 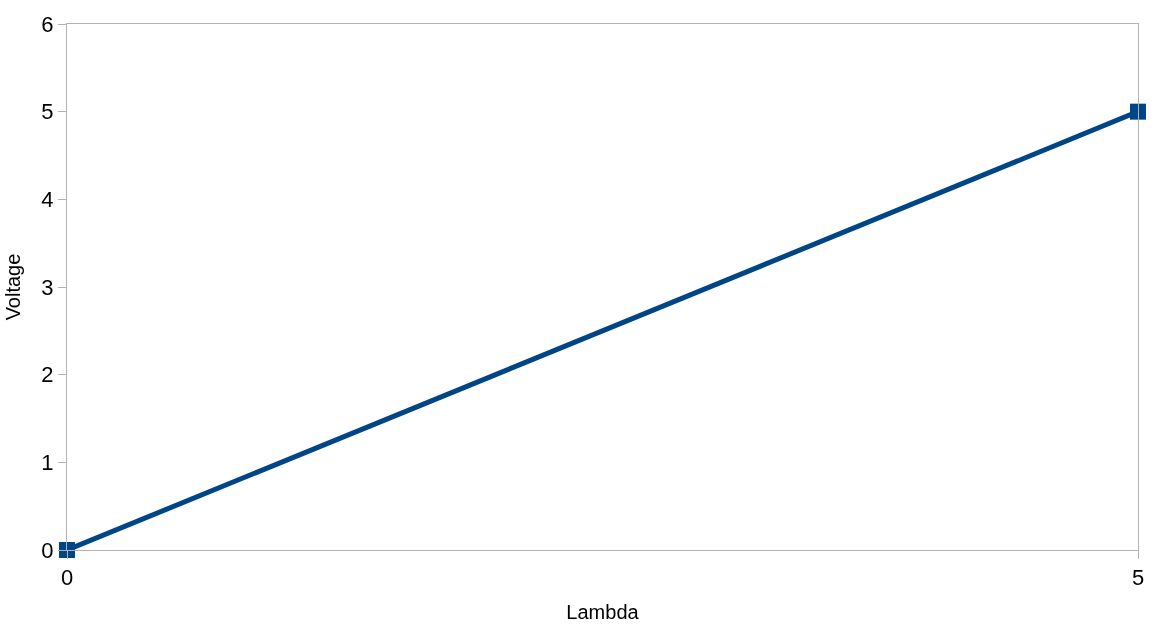 I want to click on y-tick-label: 6, so click(x=47, y=24).